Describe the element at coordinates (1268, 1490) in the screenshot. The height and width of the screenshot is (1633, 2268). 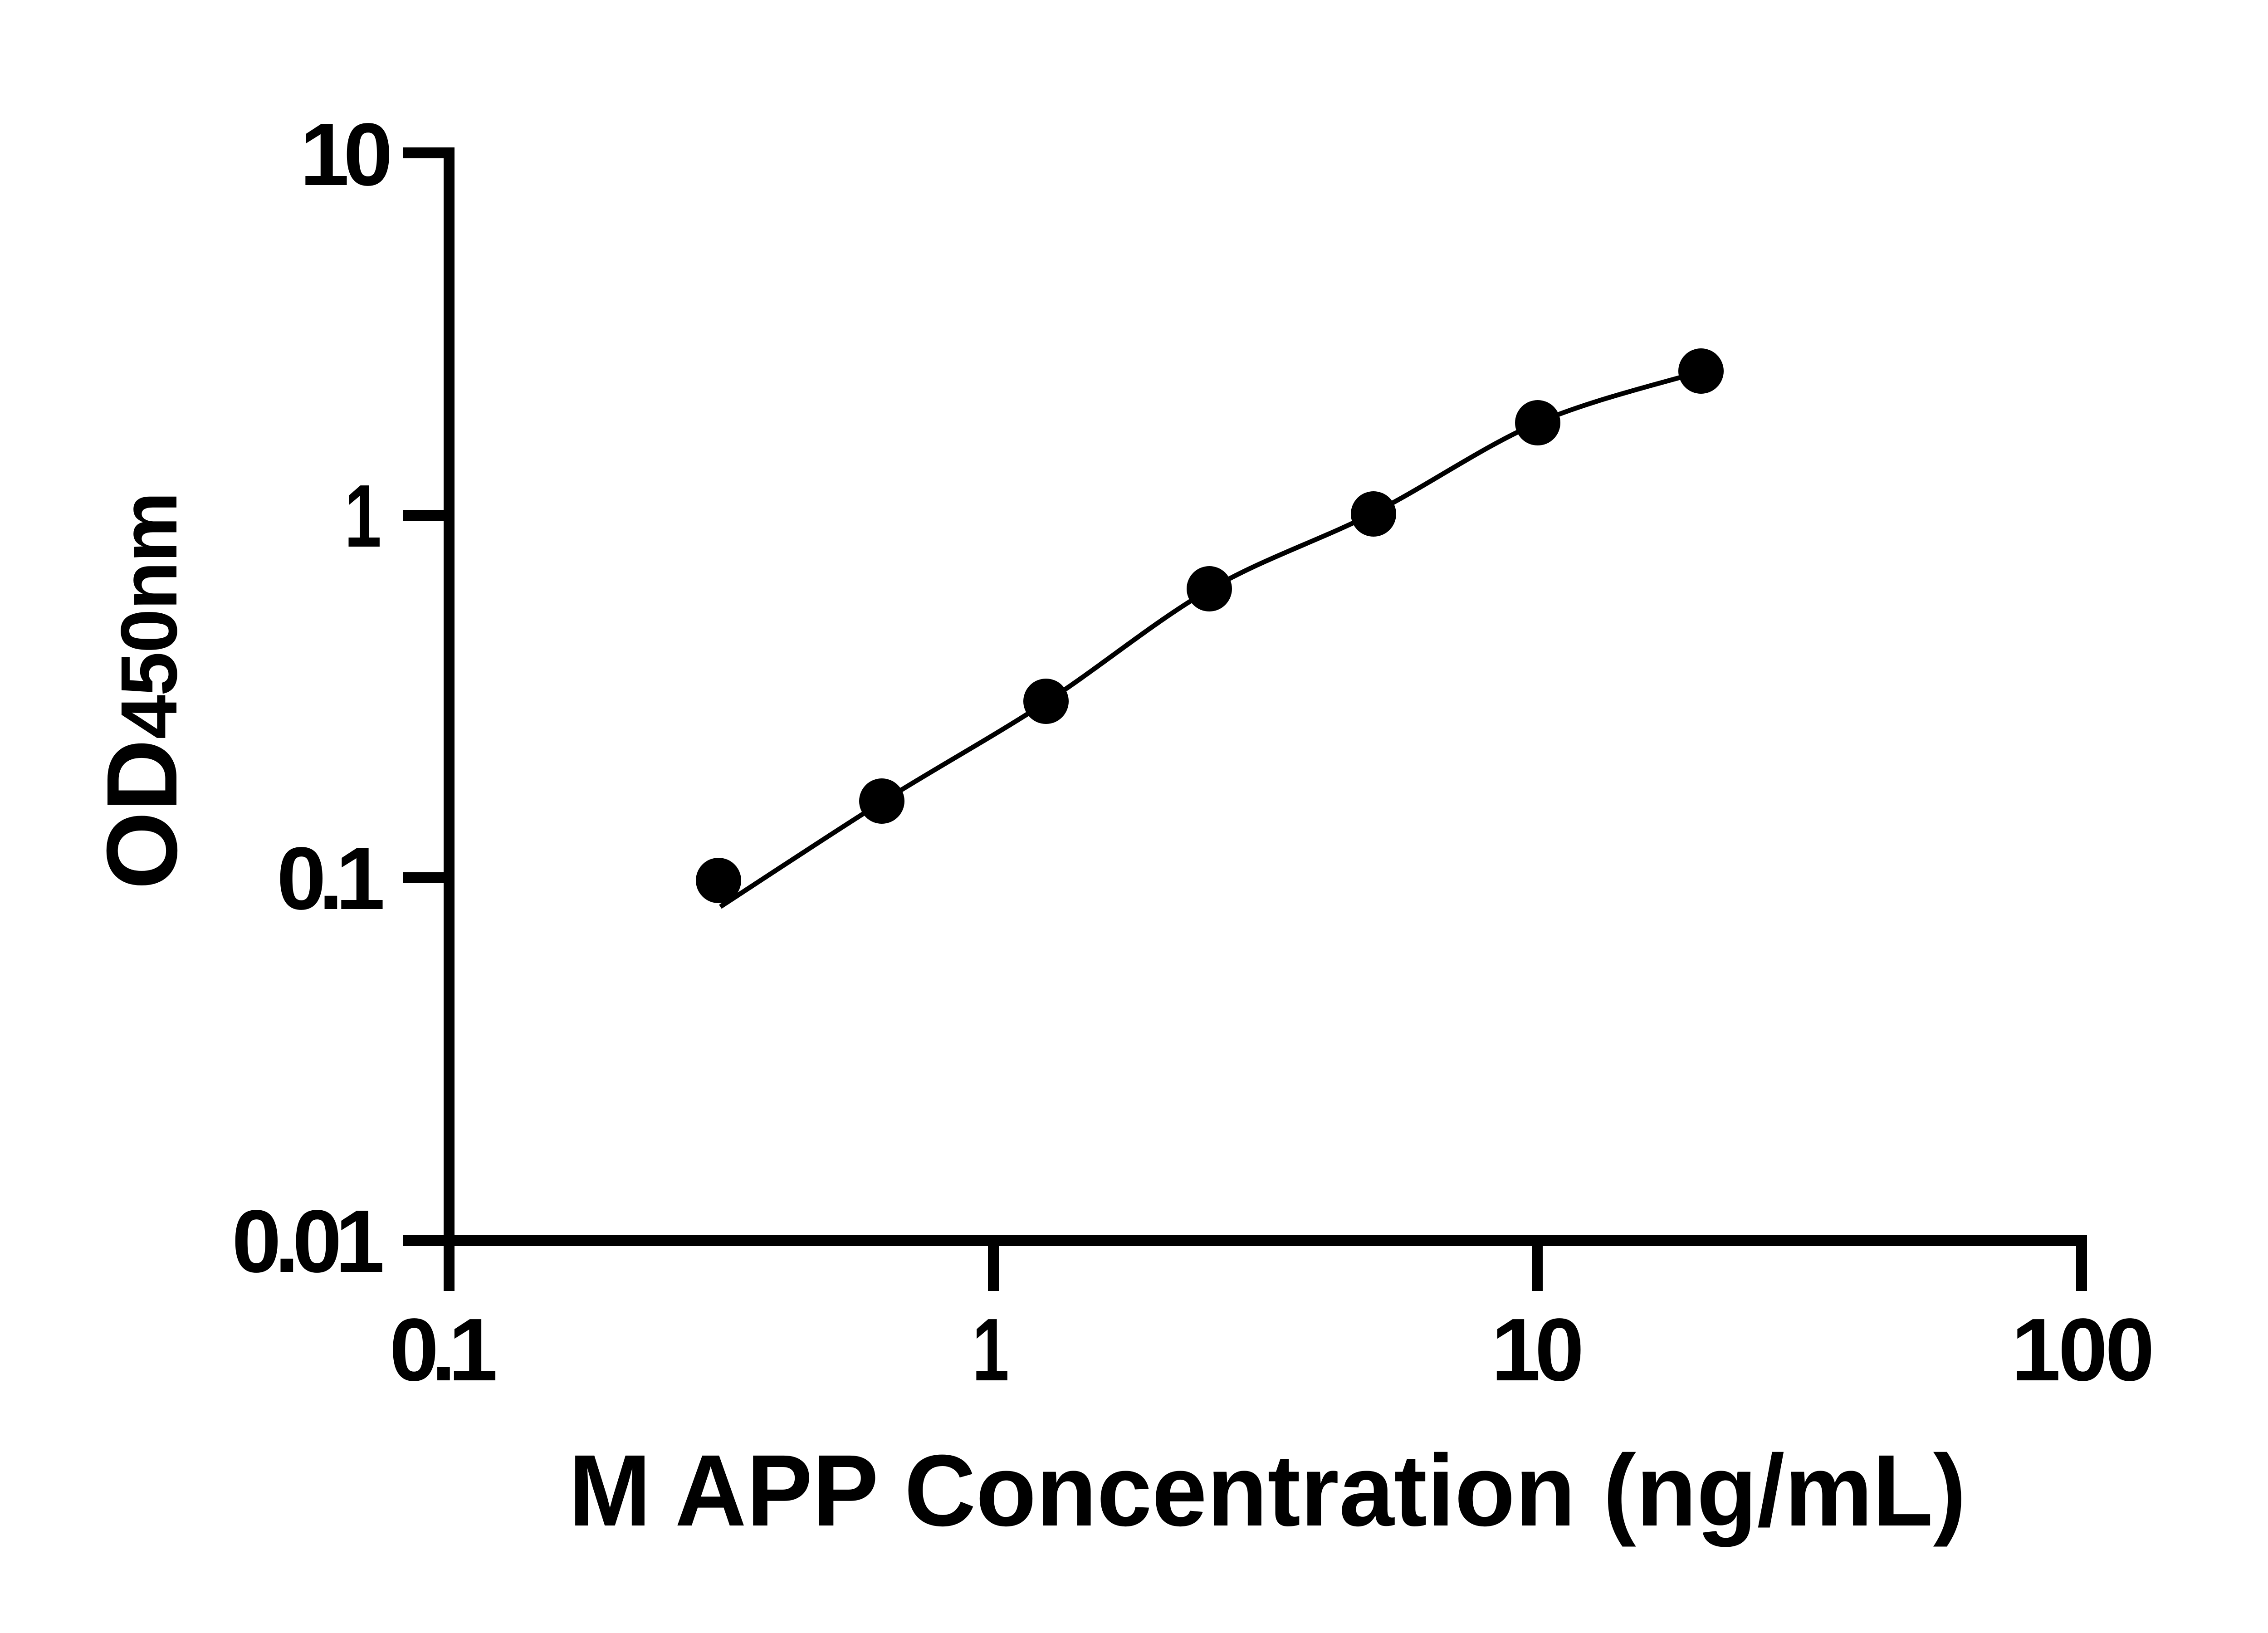
I see `svg-text: M APP Concentration (ng/mL)` at that location.